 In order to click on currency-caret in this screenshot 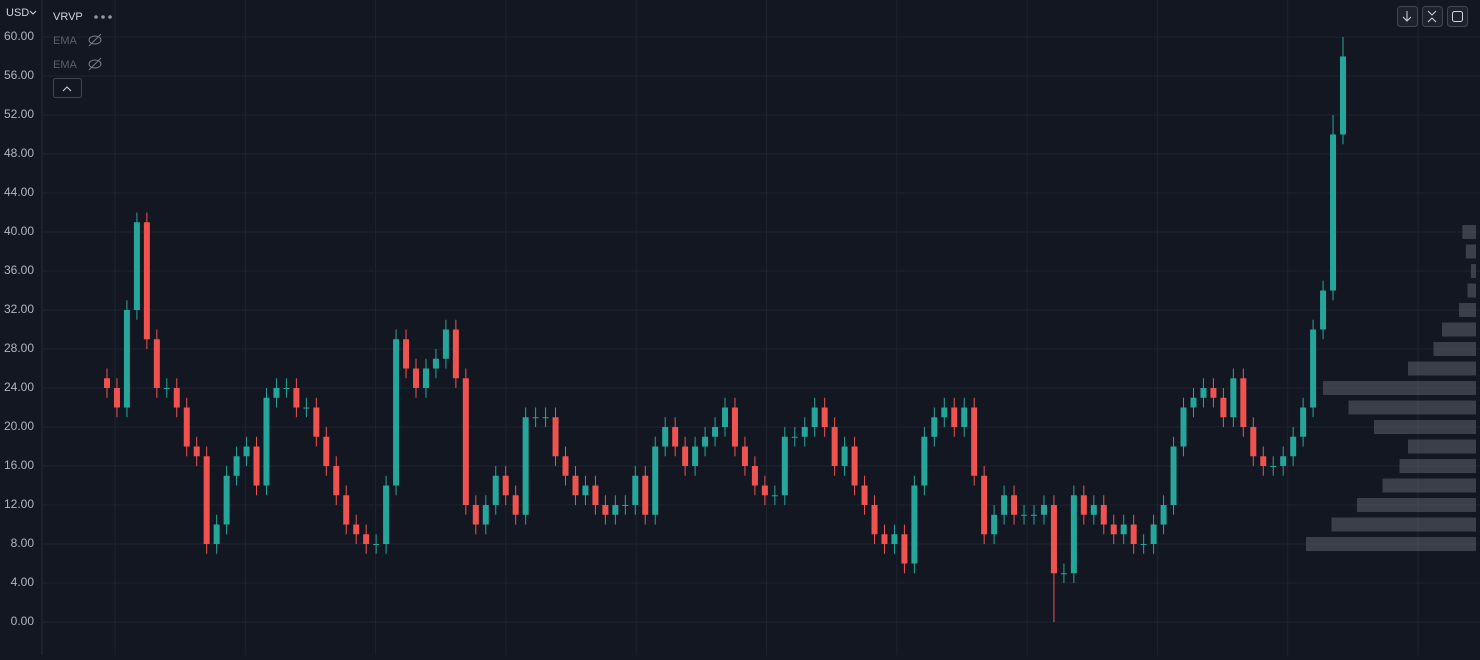, I will do `click(33, 12)`.